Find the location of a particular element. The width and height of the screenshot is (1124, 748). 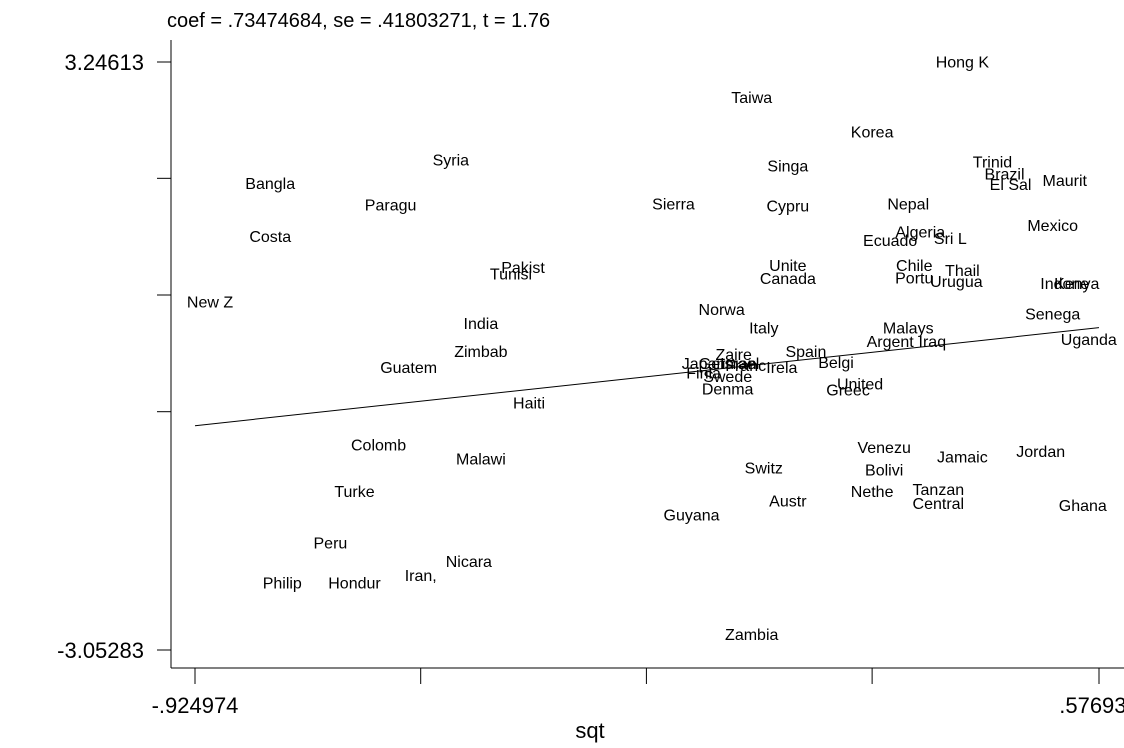

data-point-label: India is located at coordinates (481, 324).